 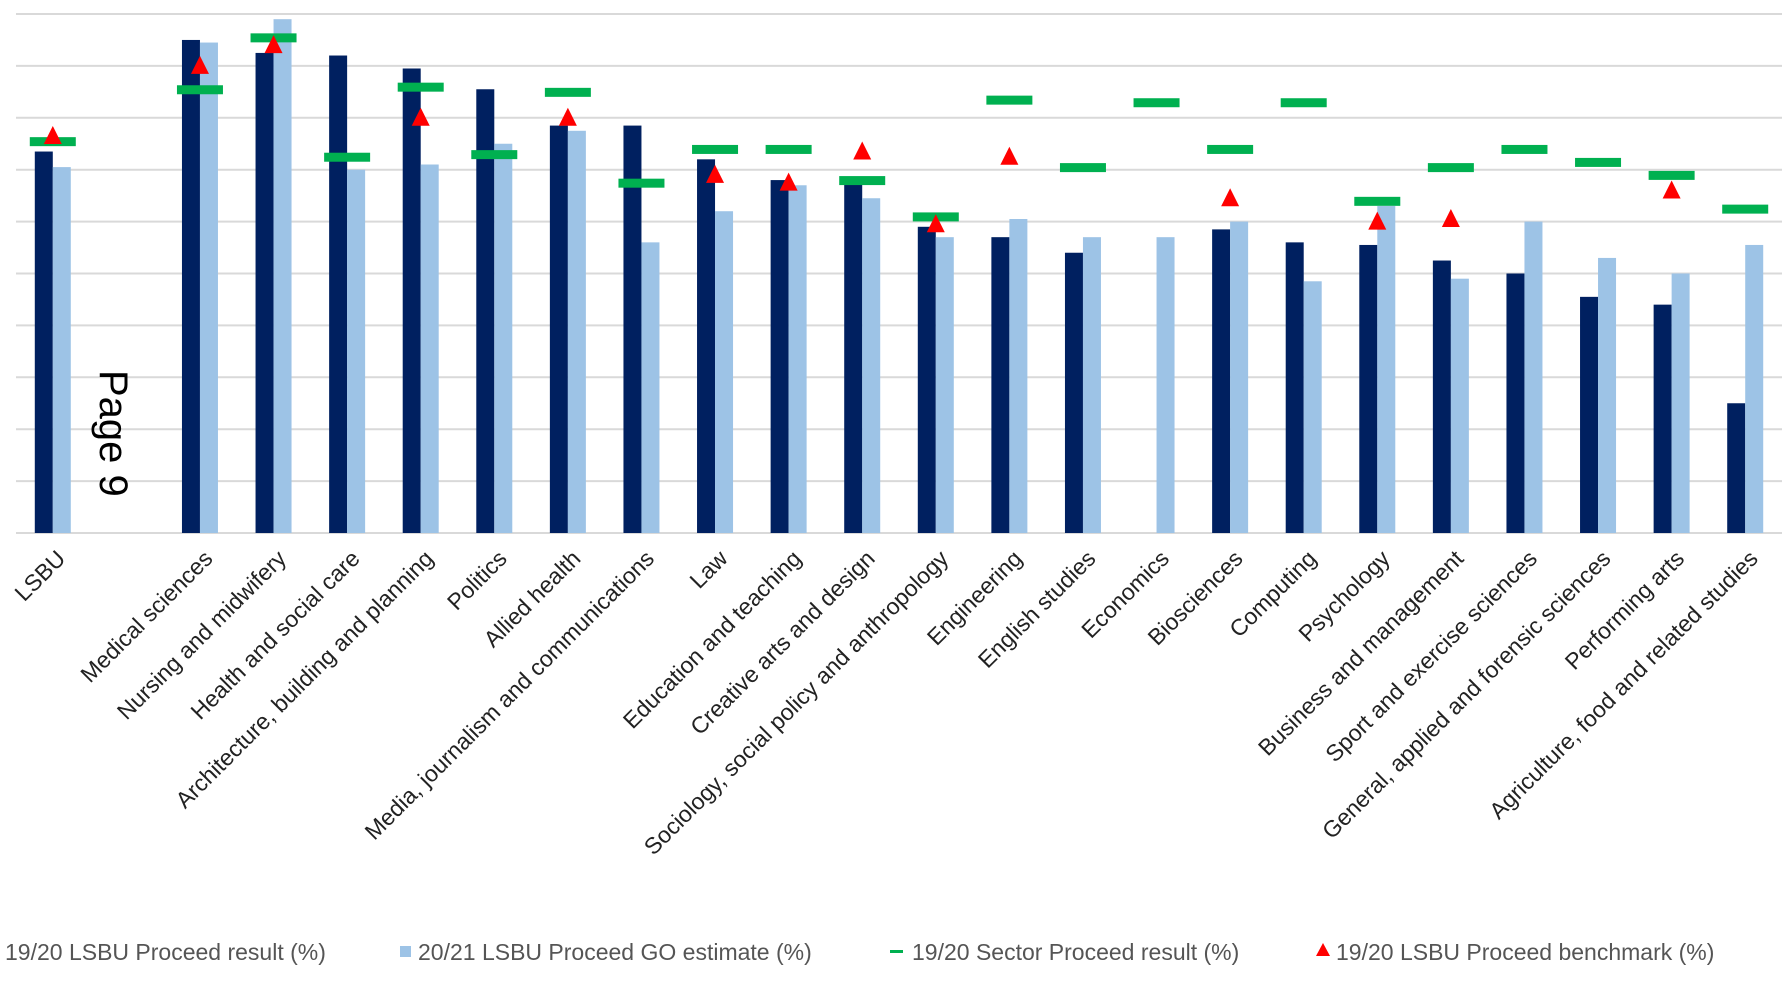 I want to click on category-label: Medical sciences, so click(x=146, y=616).